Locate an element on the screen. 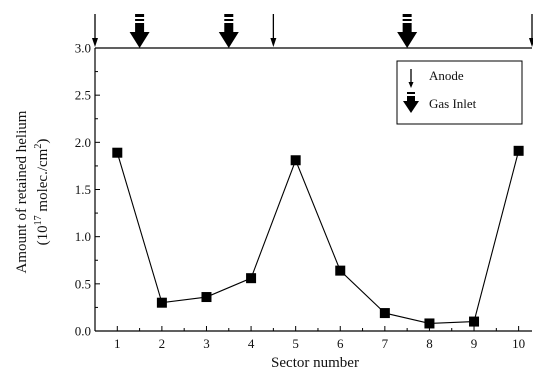 Image resolution: width=533 pixels, height=374 pixels. y-tick-label: 3.0 is located at coordinates (83, 48).